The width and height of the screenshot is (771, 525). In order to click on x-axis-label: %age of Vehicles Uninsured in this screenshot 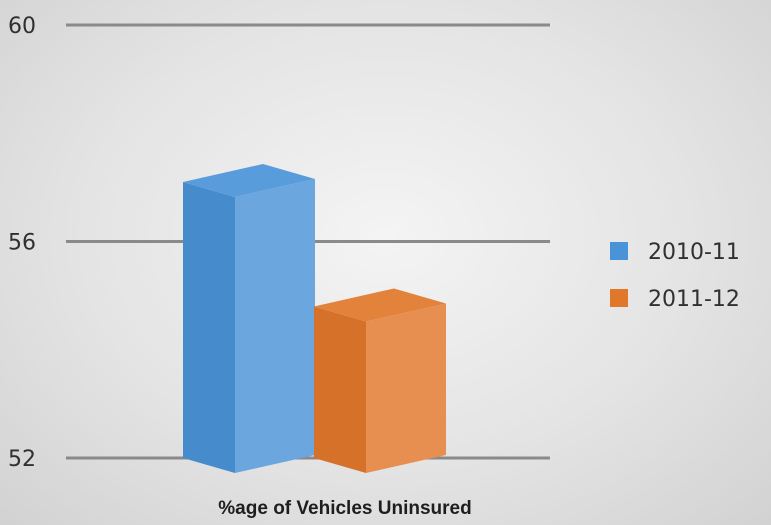, I will do `click(344, 508)`.